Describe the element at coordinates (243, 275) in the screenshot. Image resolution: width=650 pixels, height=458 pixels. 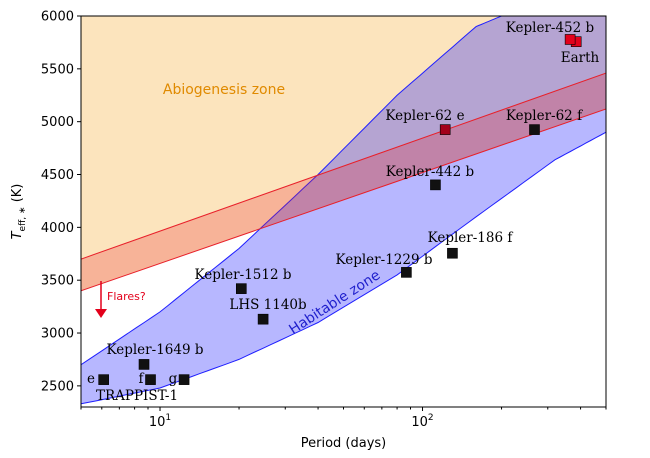
I see `planet-label-kepler-1512-b: Kepler-1512 b` at that location.